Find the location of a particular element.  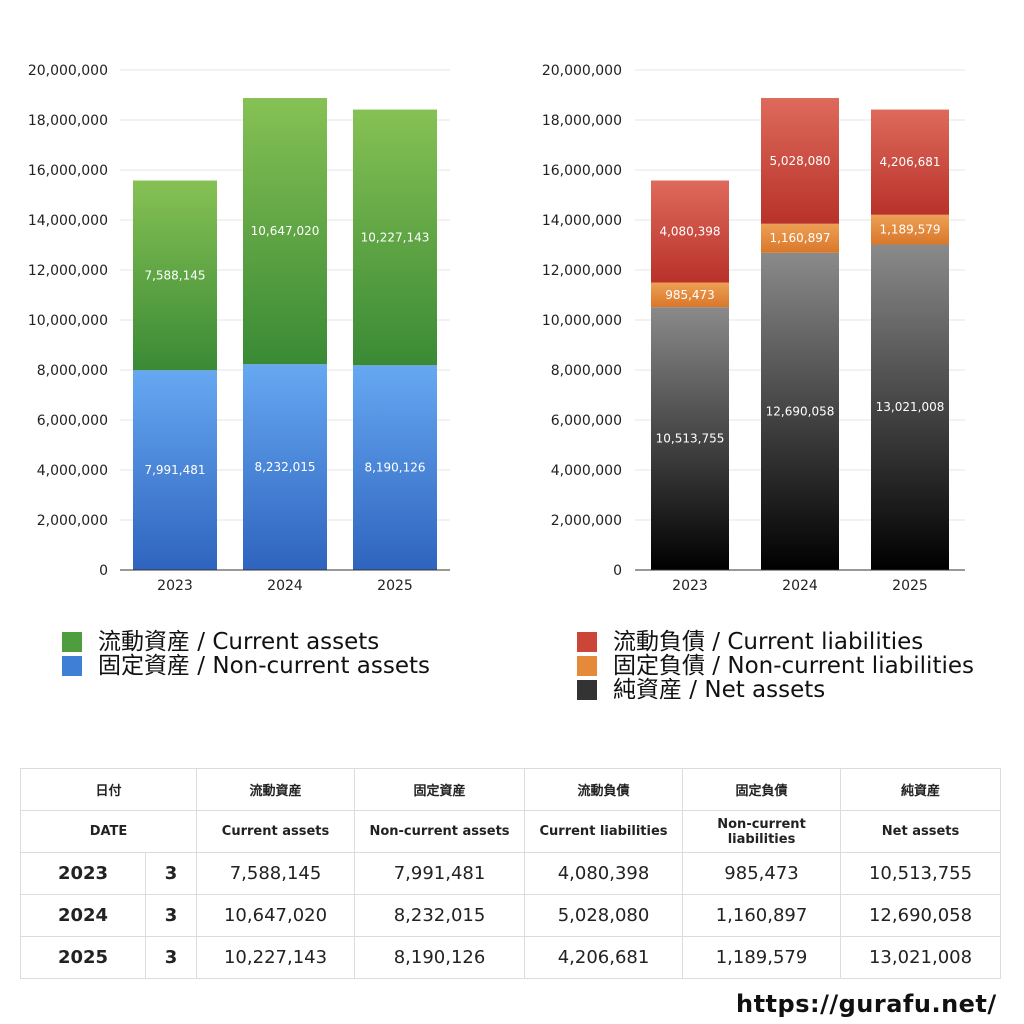

legend-label: 流動資産 / Current assets is located at coordinates (239, 642).